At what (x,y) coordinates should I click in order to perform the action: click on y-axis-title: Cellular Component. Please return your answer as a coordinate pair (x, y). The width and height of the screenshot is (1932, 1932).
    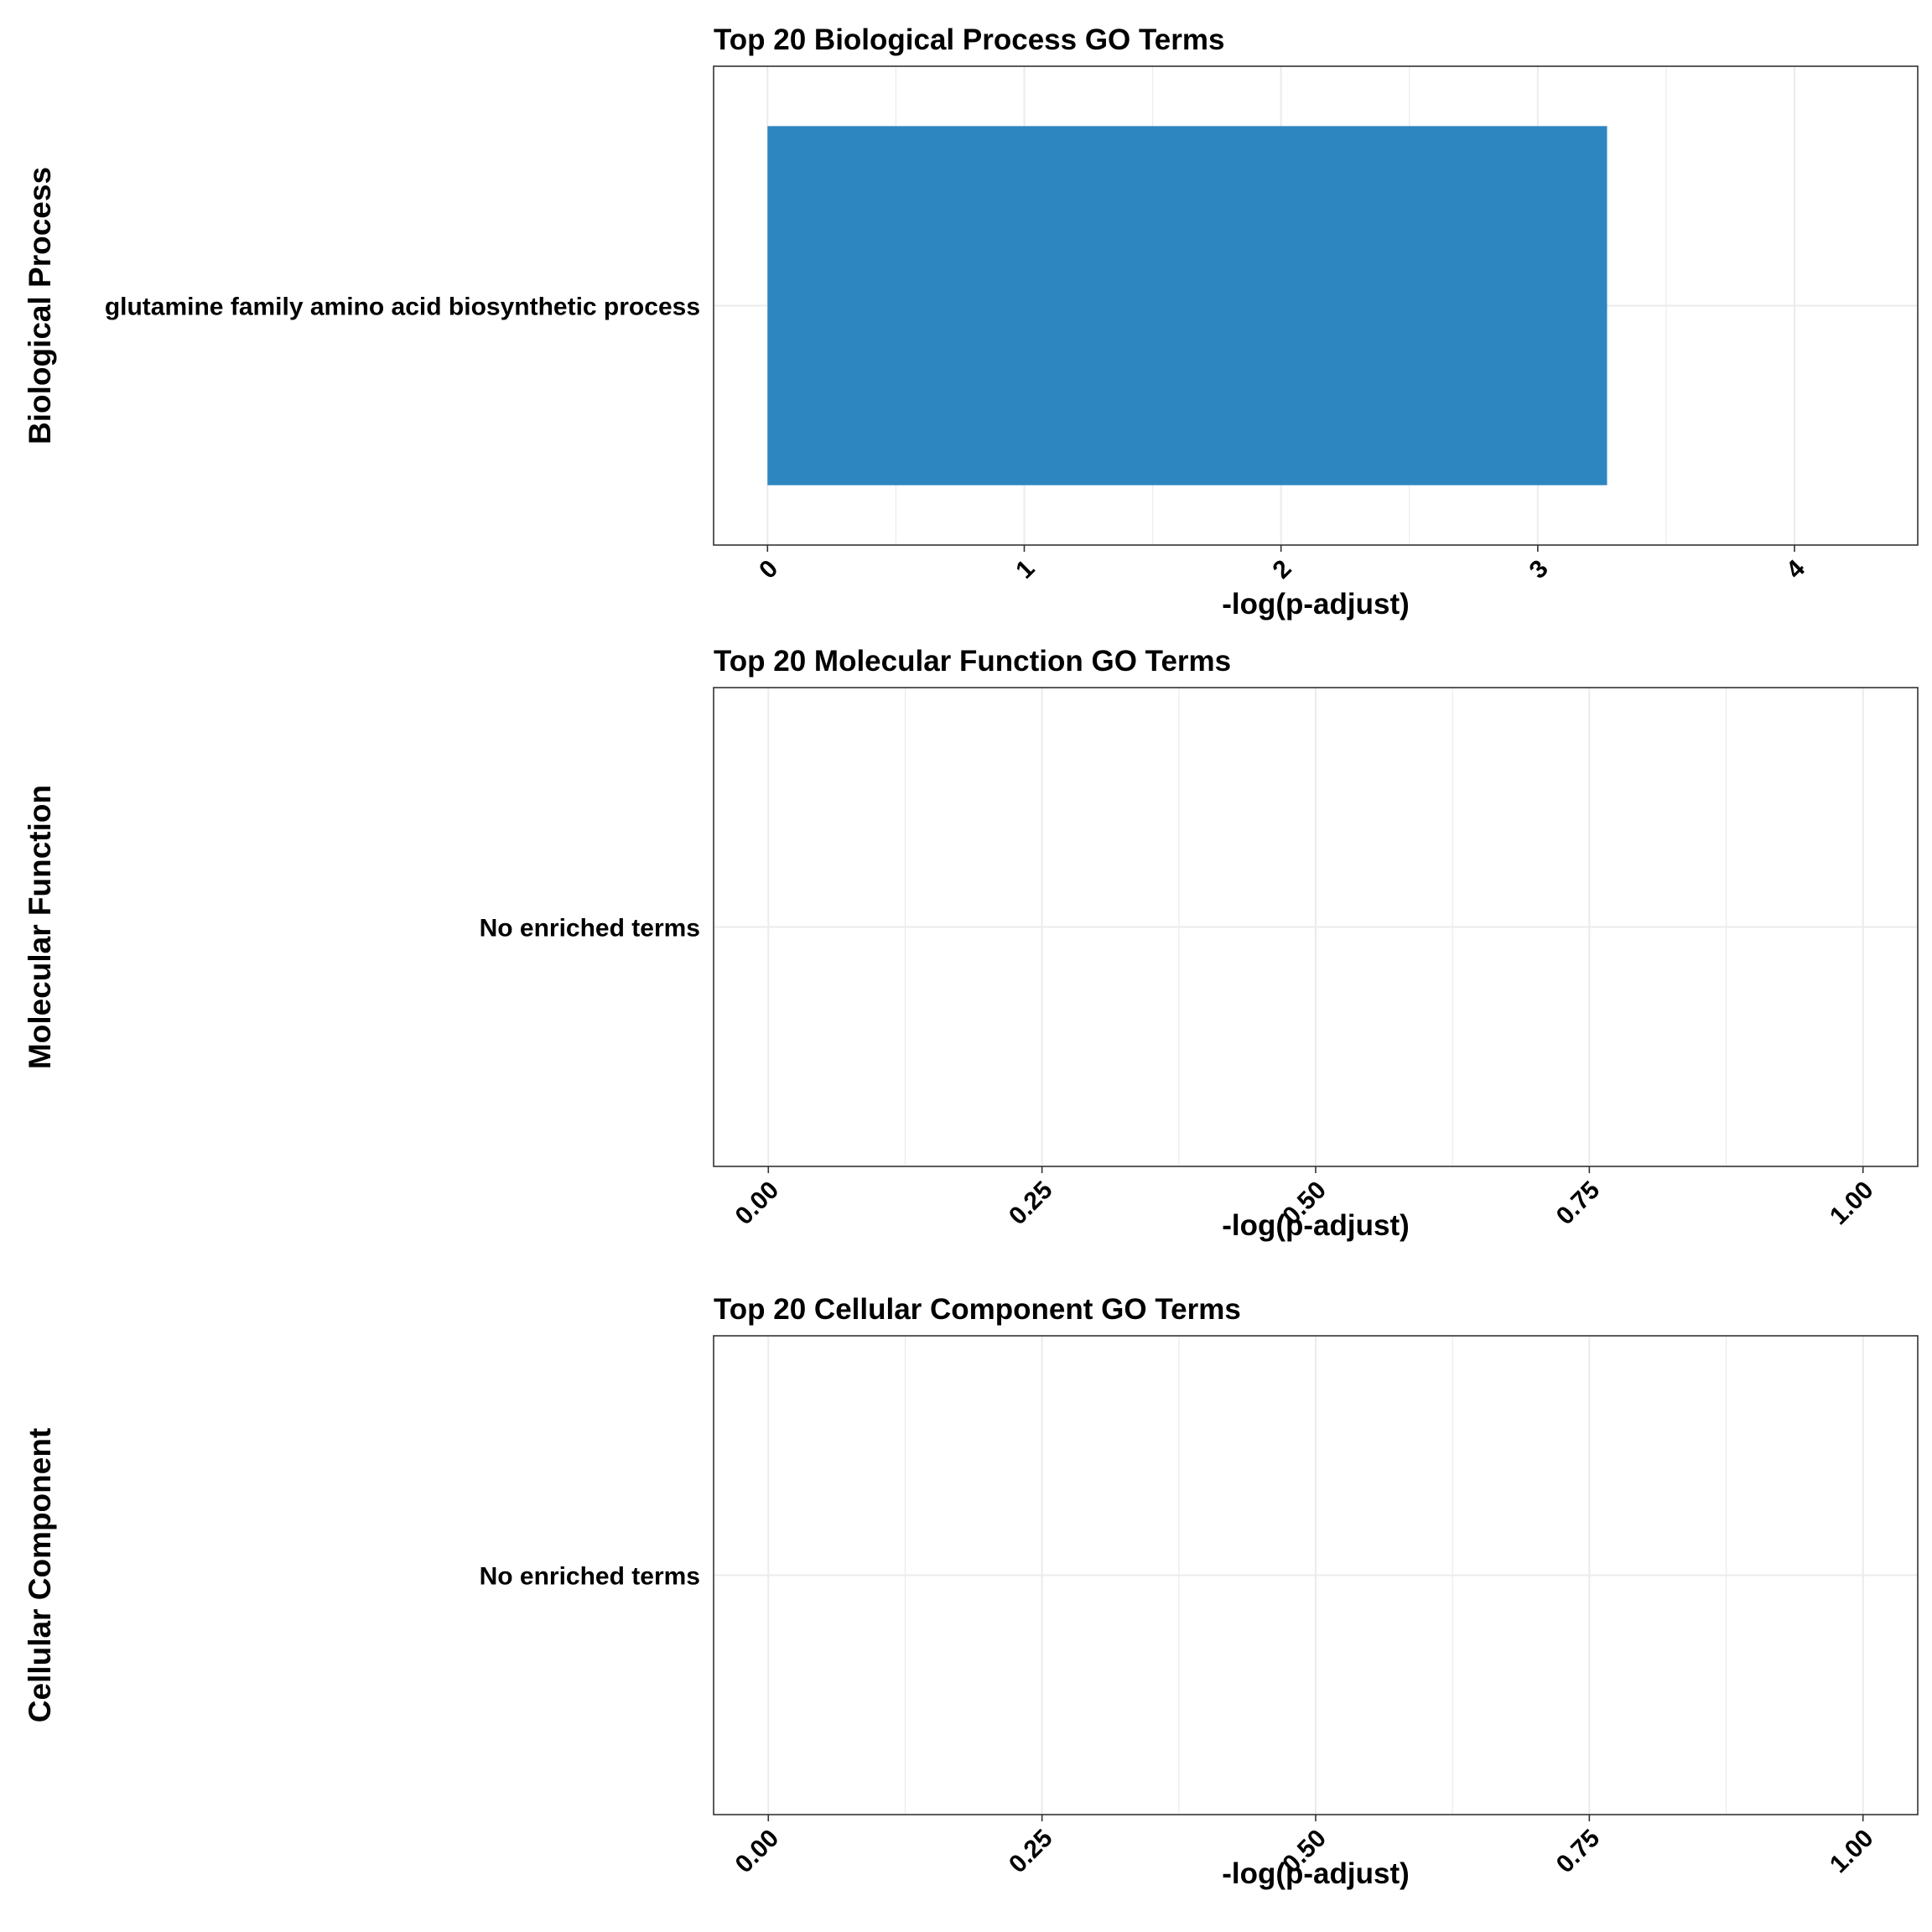
    Looking at the image, I should click on (40, 1575).